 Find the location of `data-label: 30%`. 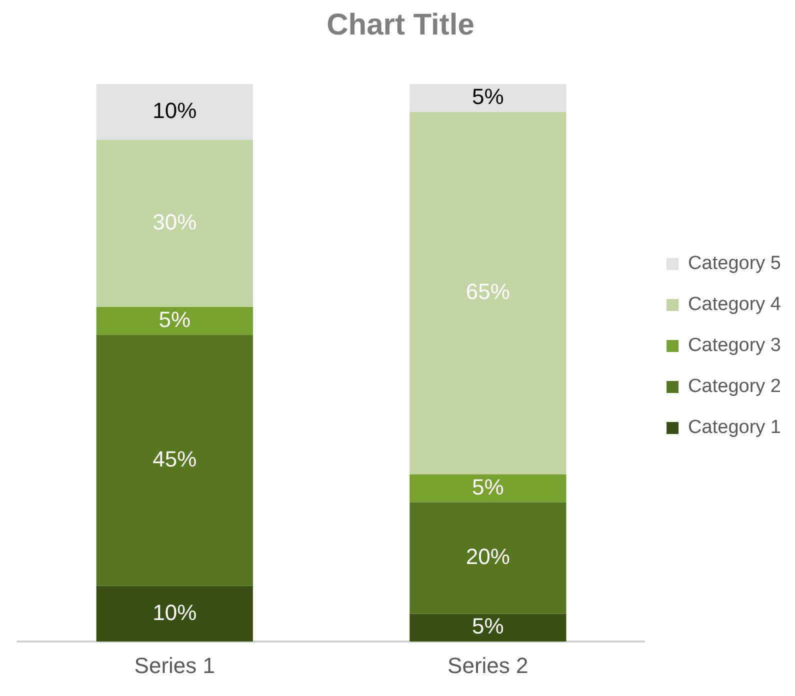

data-label: 30% is located at coordinates (174, 221).